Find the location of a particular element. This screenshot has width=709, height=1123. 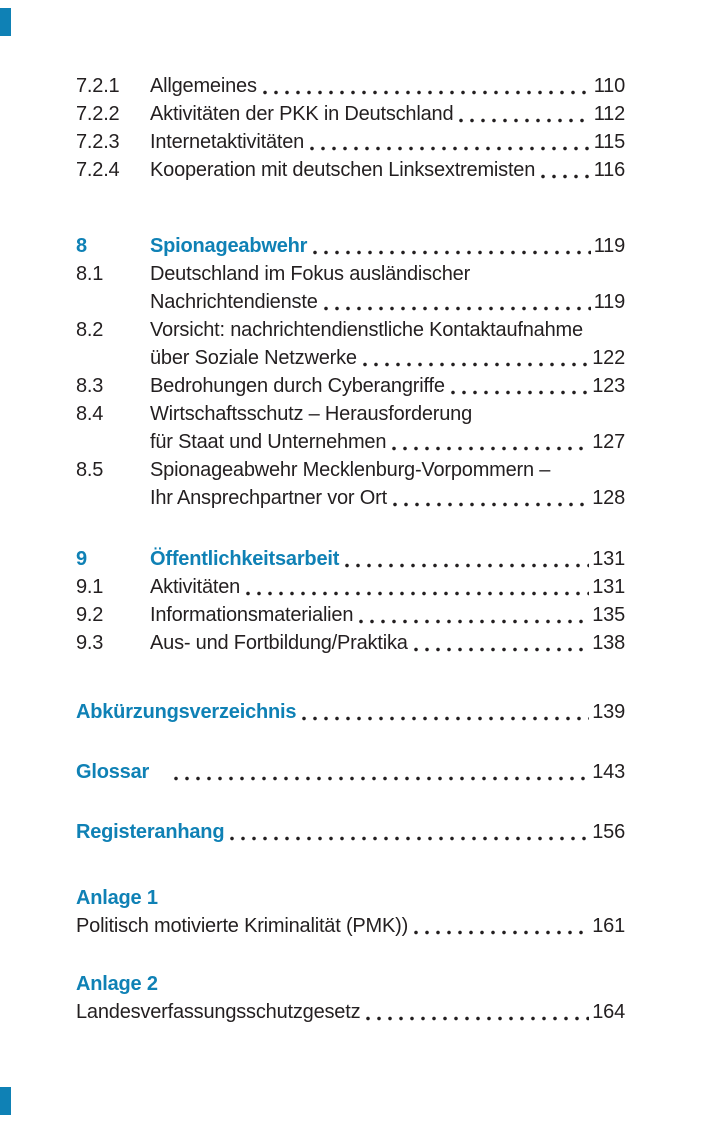

toc-entry: Ihr Ansprechpartner vor Ort 128 is located at coordinates (350, 498).